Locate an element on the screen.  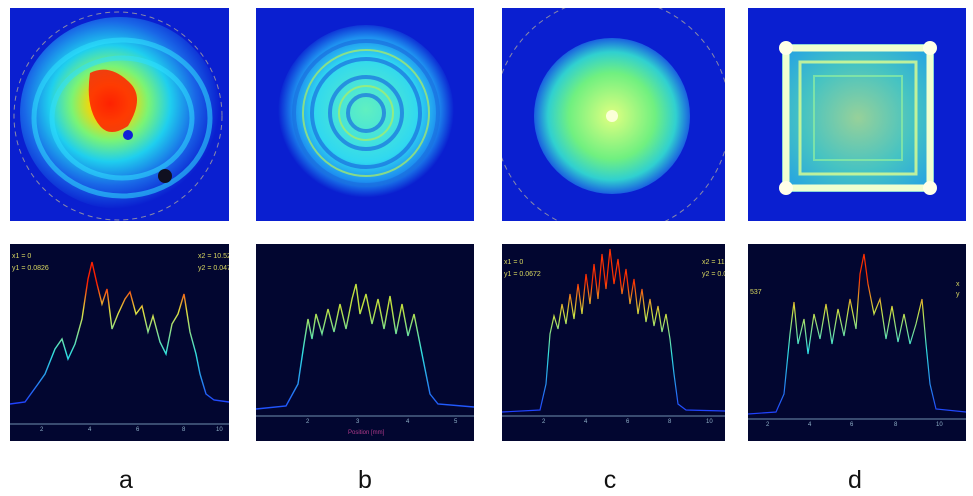
overlay-left-c-1: x1 = 0 is located at coordinates (514, 262).